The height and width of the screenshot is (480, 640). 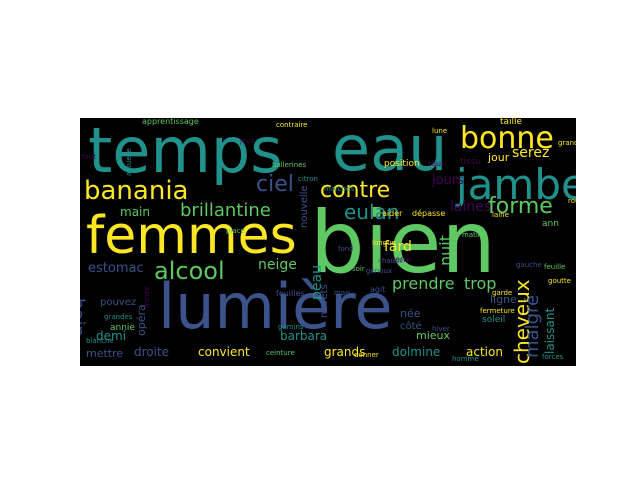 I want to click on word: position, so click(x=402, y=164).